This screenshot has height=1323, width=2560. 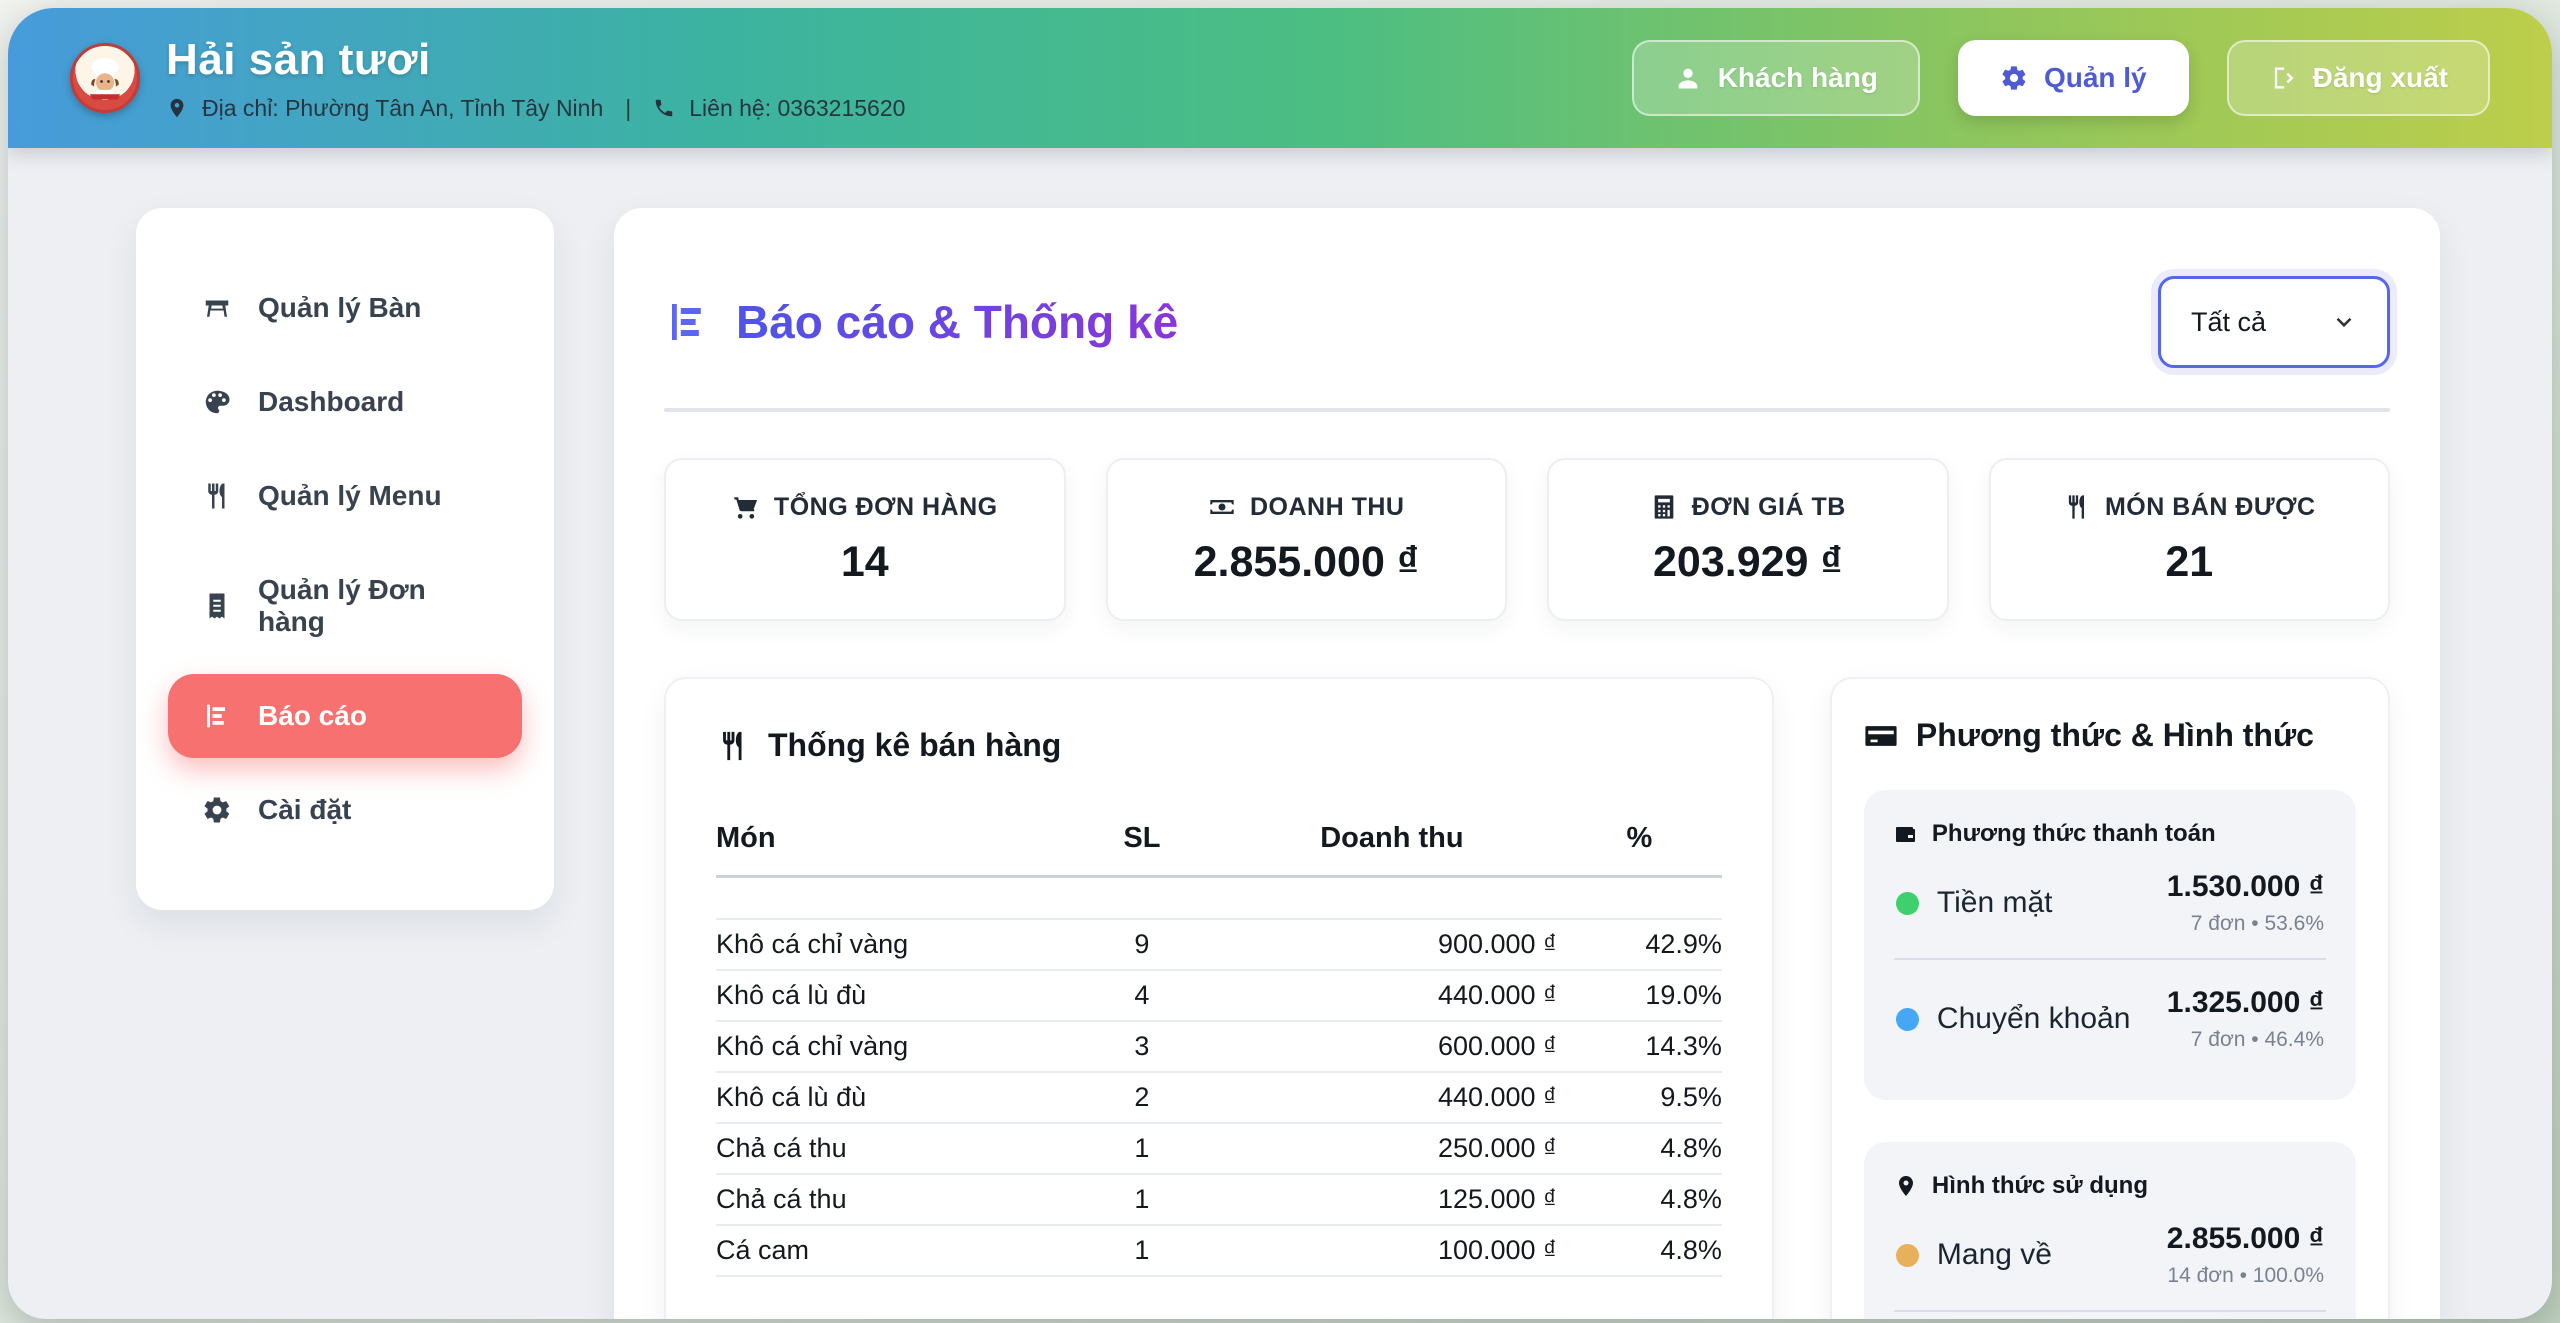 What do you see at coordinates (797, 107) in the screenshot?
I see `contact-text: Liên hệ: 0363215620` at bounding box center [797, 107].